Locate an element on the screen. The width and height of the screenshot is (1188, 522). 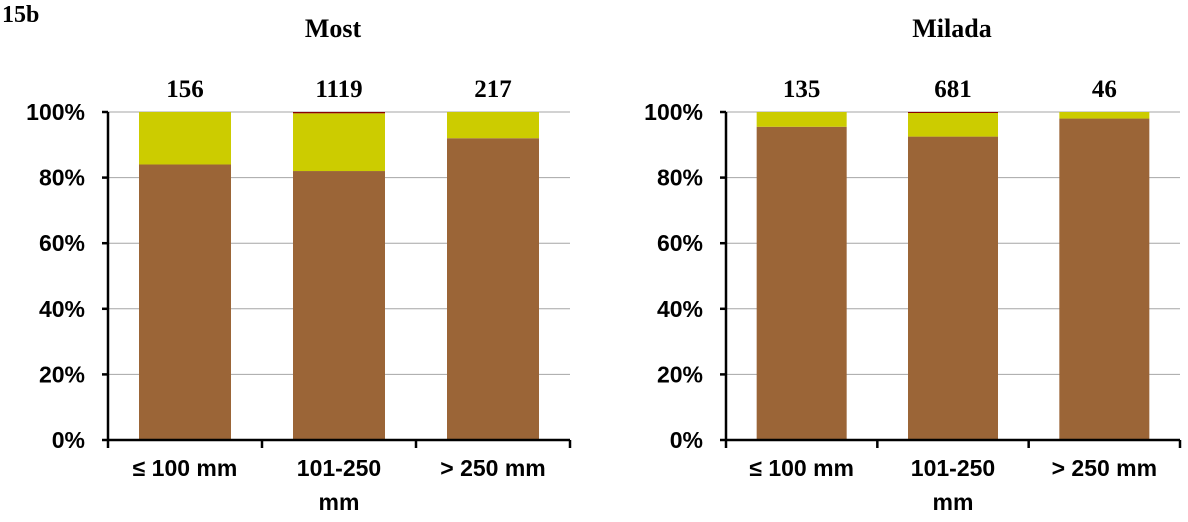
bar-count-label: 46 is located at coordinates (1104, 89).